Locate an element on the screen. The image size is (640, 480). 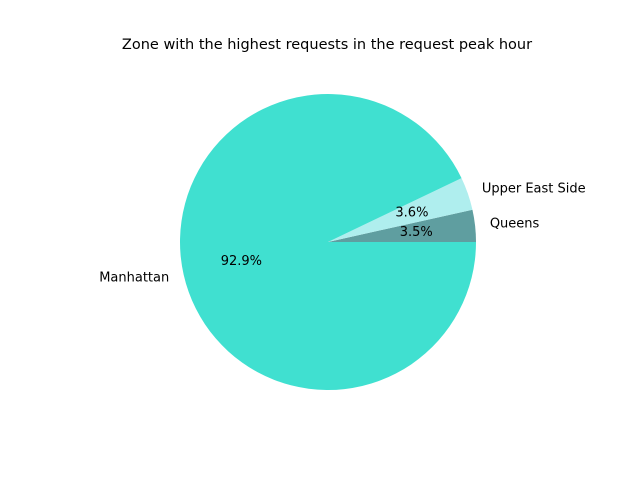
pct-label-queens: 3.5% is located at coordinates (416, 232).